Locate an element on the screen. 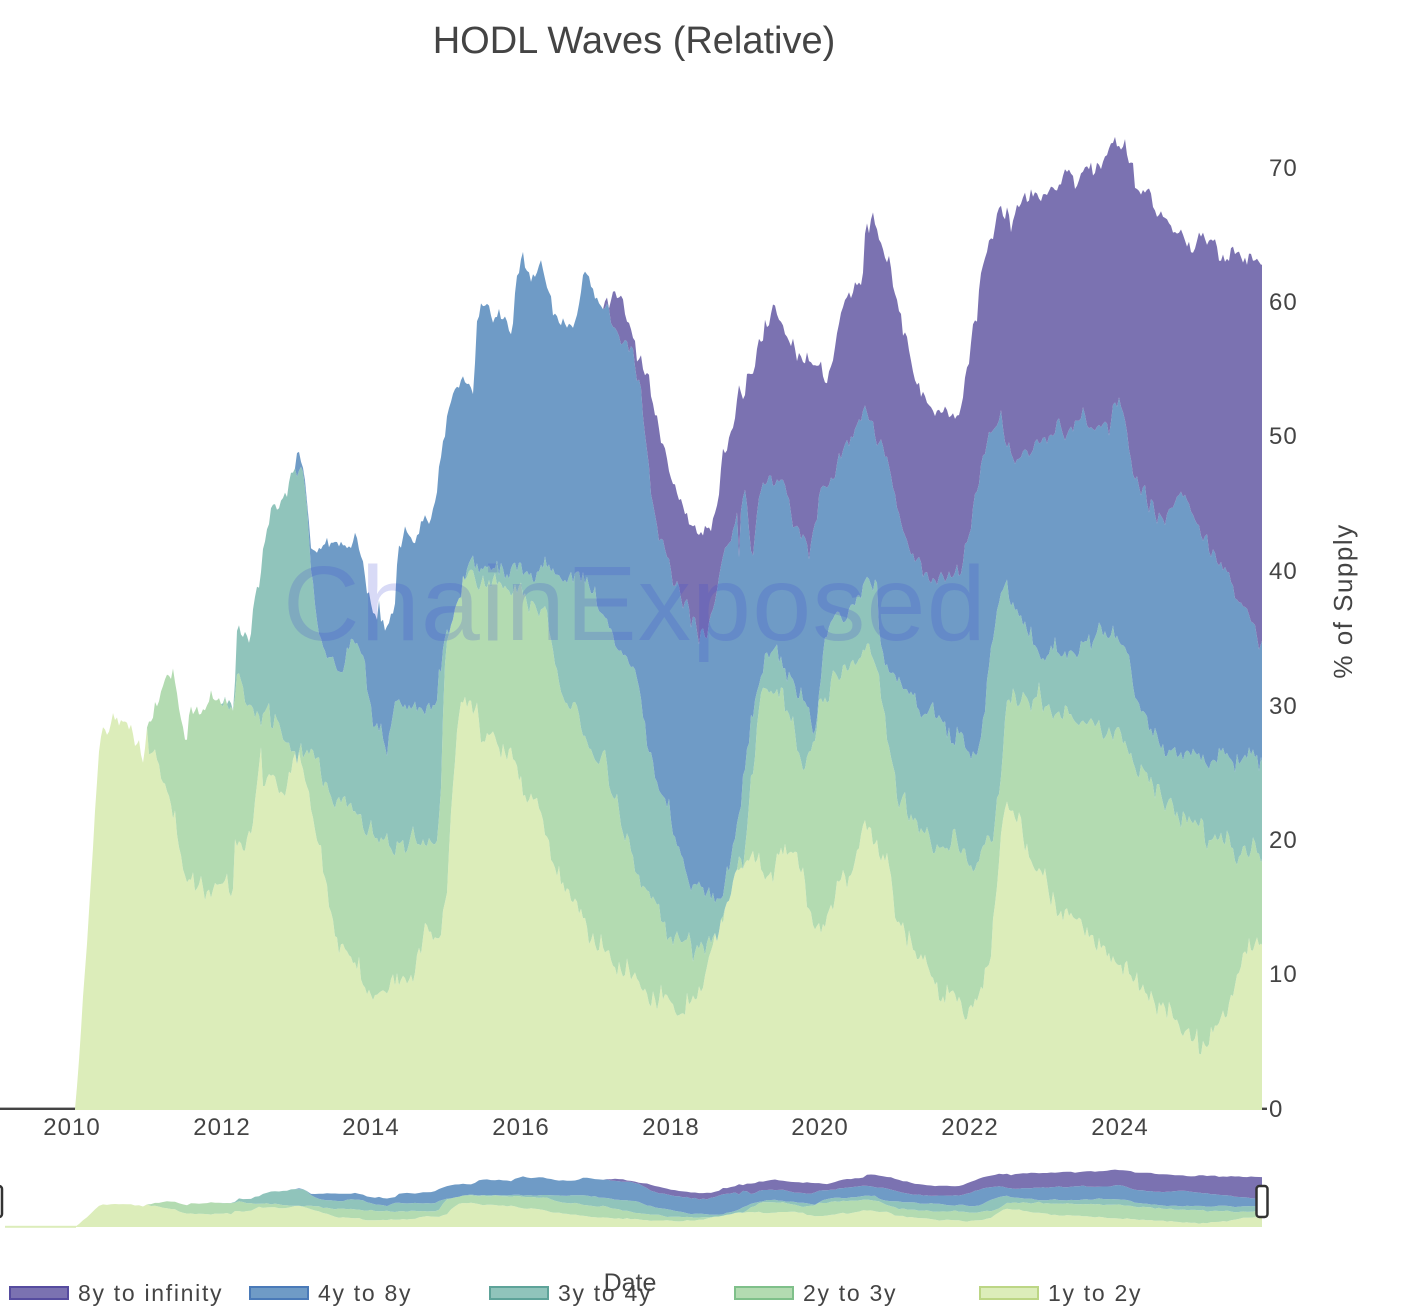  svg-text: 2014 is located at coordinates (370, 1127).